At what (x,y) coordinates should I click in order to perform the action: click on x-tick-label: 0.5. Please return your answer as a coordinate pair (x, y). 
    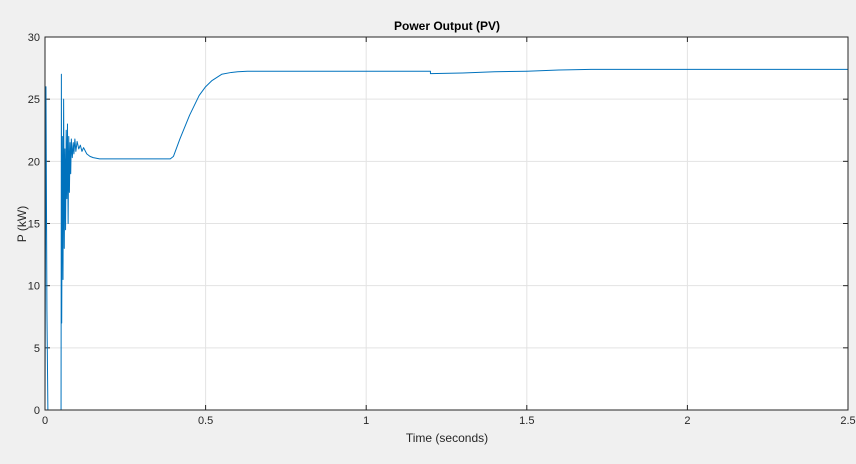
    Looking at the image, I should click on (205, 421).